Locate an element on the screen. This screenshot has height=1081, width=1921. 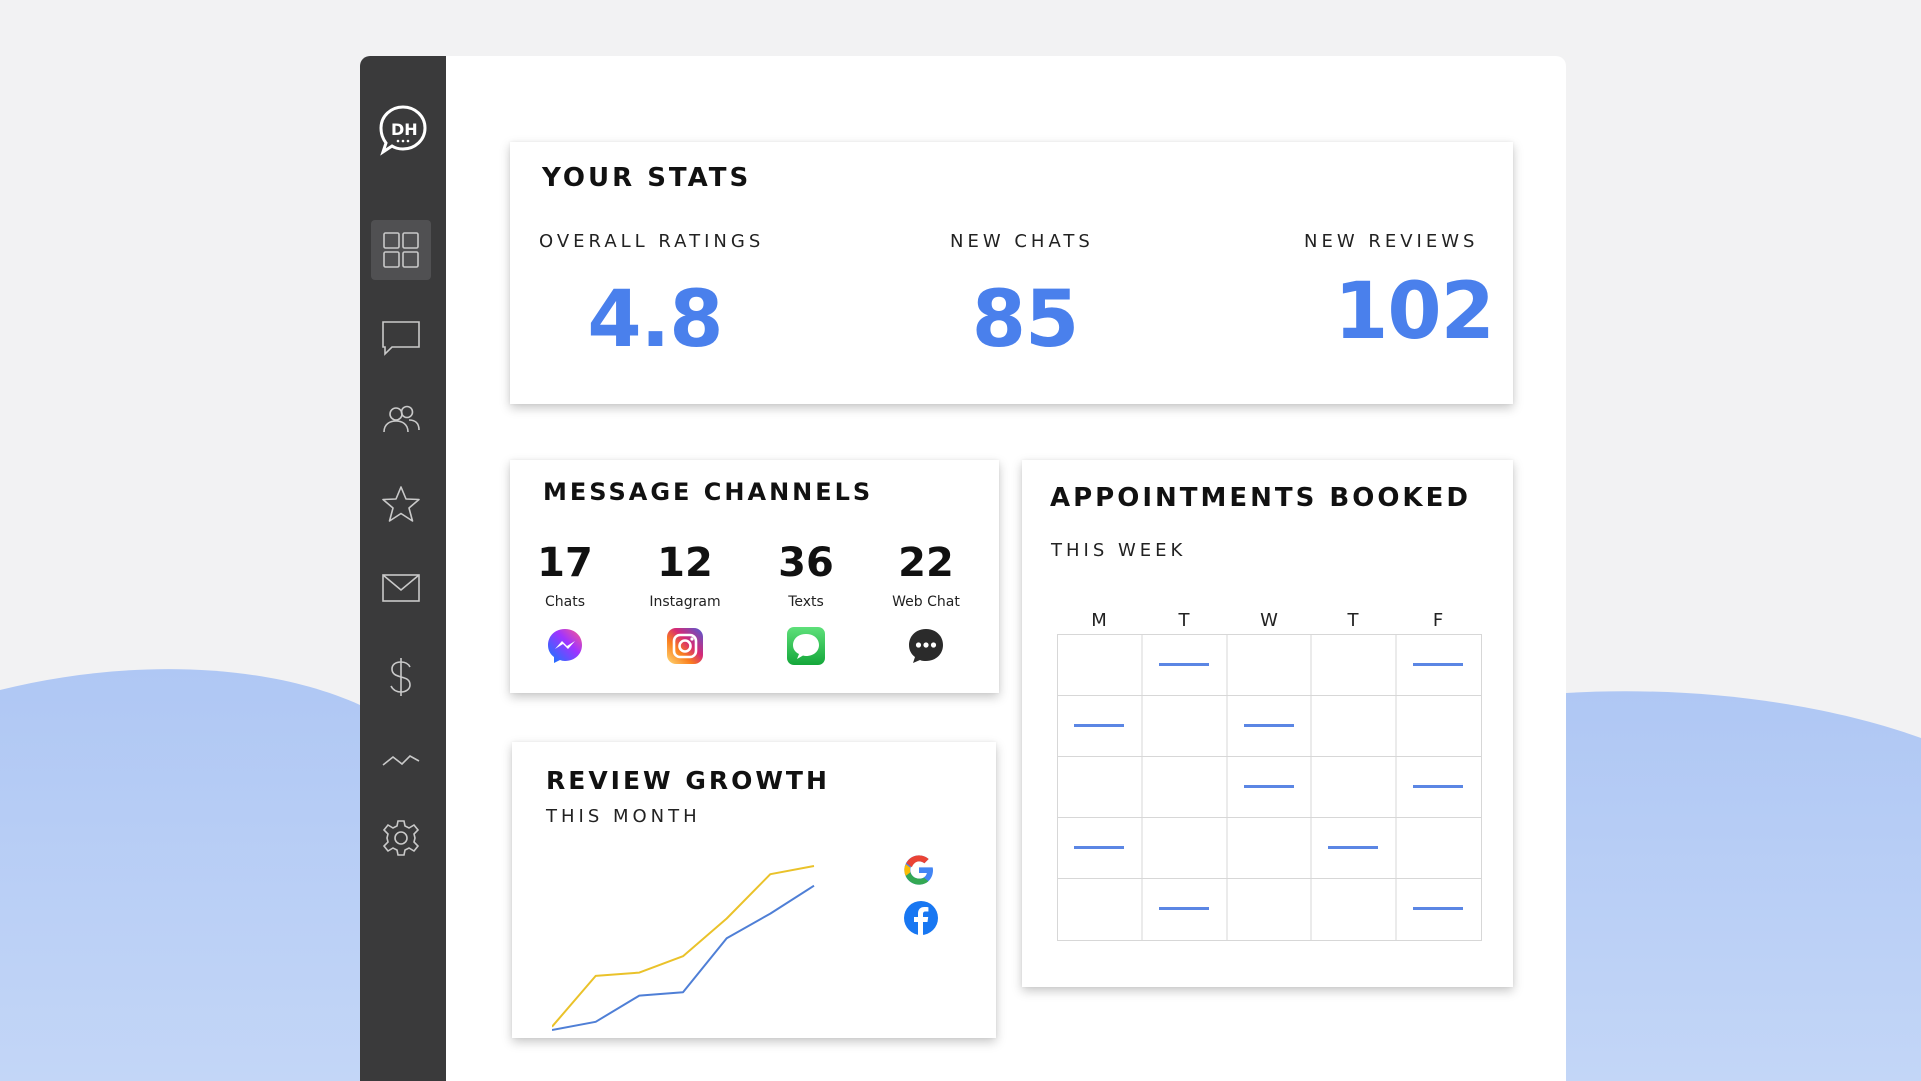
facebook-review-line is located at coordinates (683, 957).